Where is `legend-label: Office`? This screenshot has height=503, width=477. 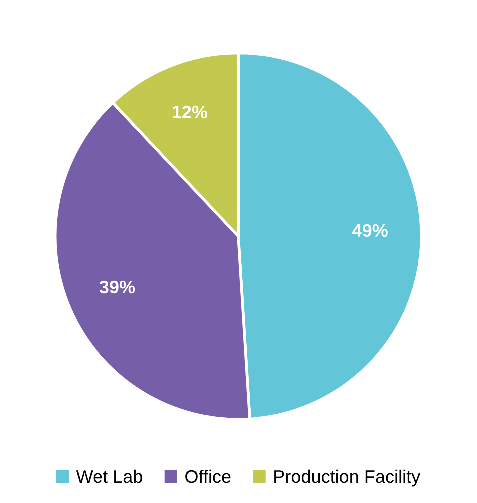 legend-label: Office is located at coordinates (208, 477).